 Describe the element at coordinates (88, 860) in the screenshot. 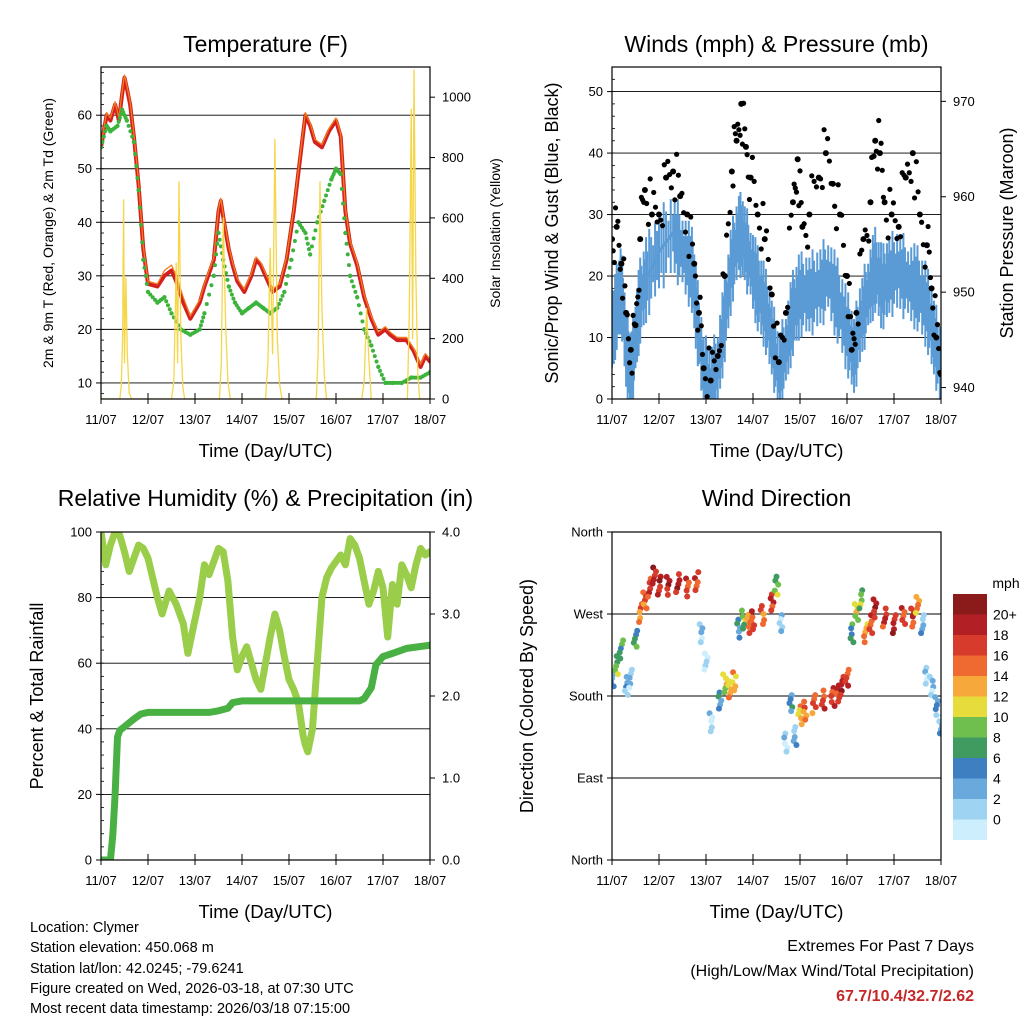

I see `y-tick-label: 0` at that location.